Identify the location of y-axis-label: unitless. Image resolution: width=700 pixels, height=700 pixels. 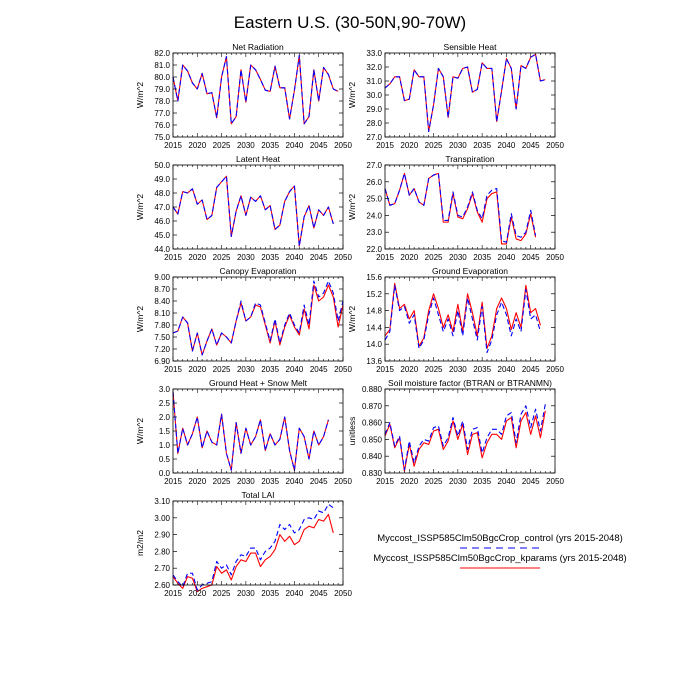
(352, 431).